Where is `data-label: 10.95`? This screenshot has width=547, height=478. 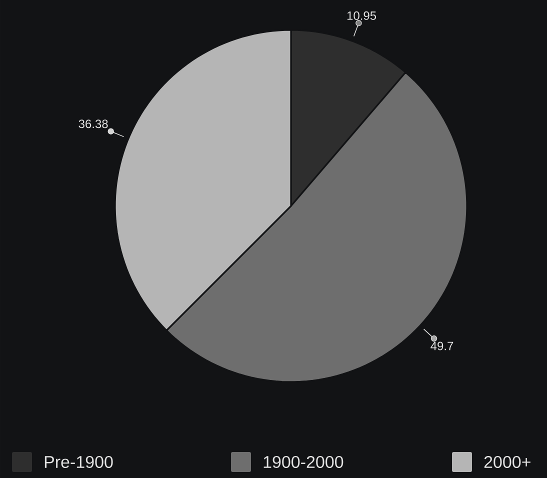
data-label: 10.95 is located at coordinates (361, 15).